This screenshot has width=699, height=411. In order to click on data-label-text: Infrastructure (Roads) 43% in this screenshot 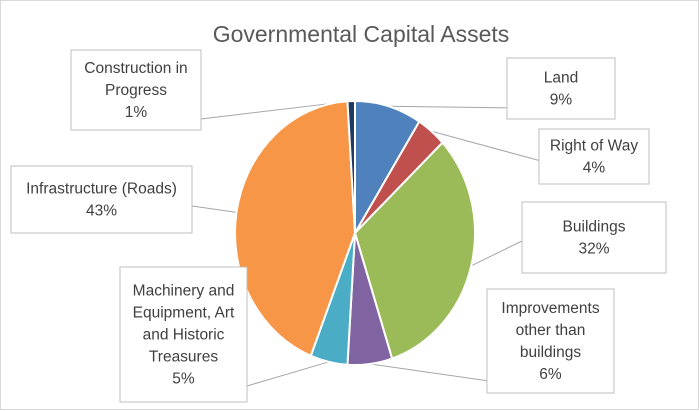, I will do `click(101, 200)`.